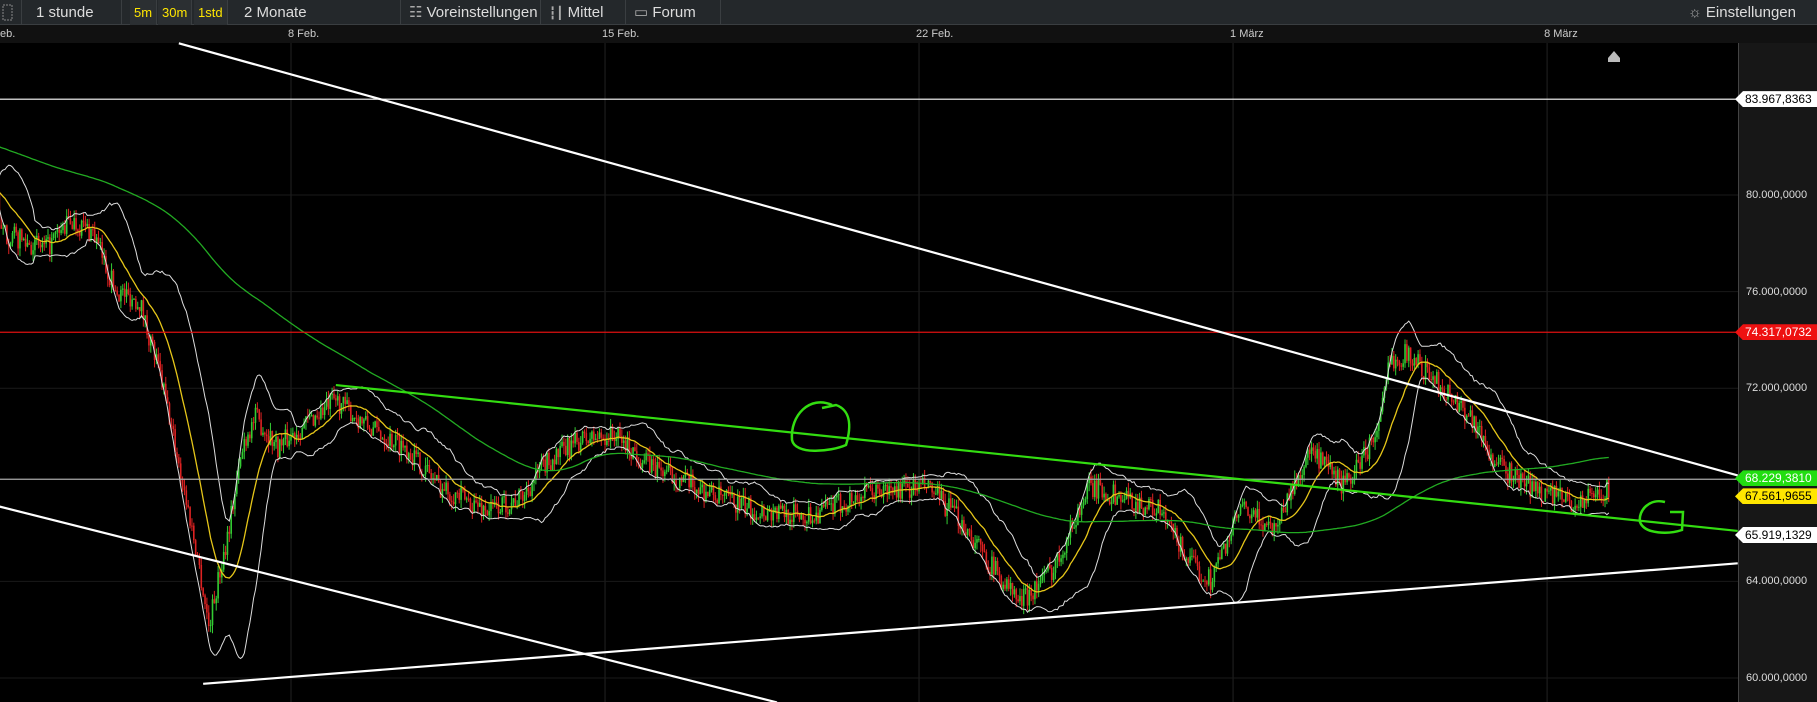 The width and height of the screenshot is (1817, 702). What do you see at coordinates (211, 12) in the screenshot?
I see `interval-1std-button: 1std` at bounding box center [211, 12].